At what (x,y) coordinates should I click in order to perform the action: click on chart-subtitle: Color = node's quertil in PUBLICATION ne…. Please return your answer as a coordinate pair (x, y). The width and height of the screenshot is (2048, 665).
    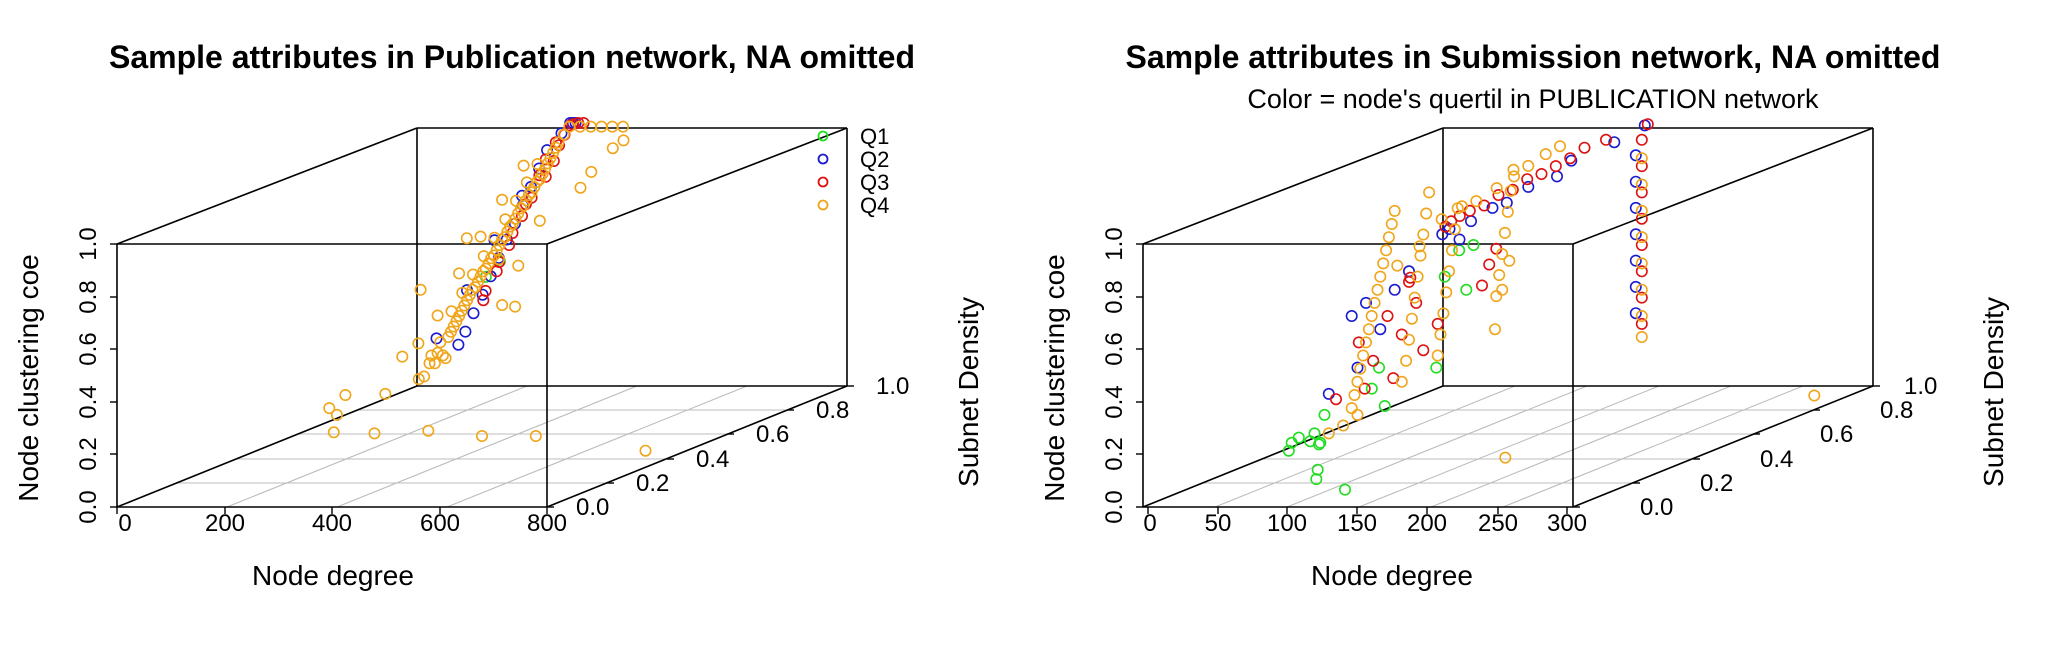
    Looking at the image, I should click on (1533, 99).